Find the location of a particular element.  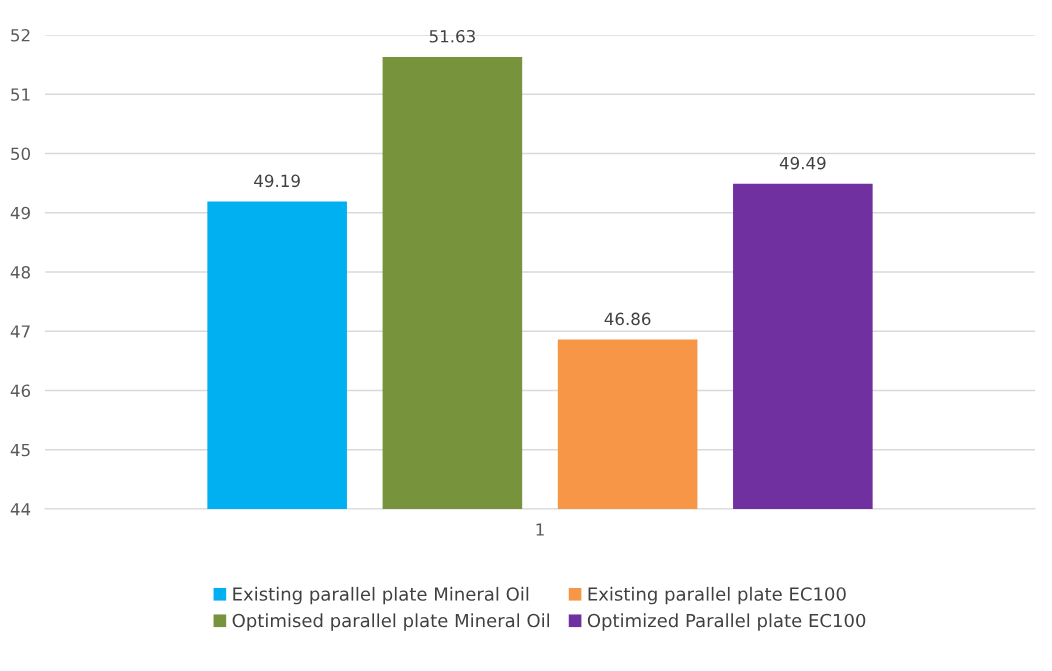

data-label: 46.86 is located at coordinates (627, 319).